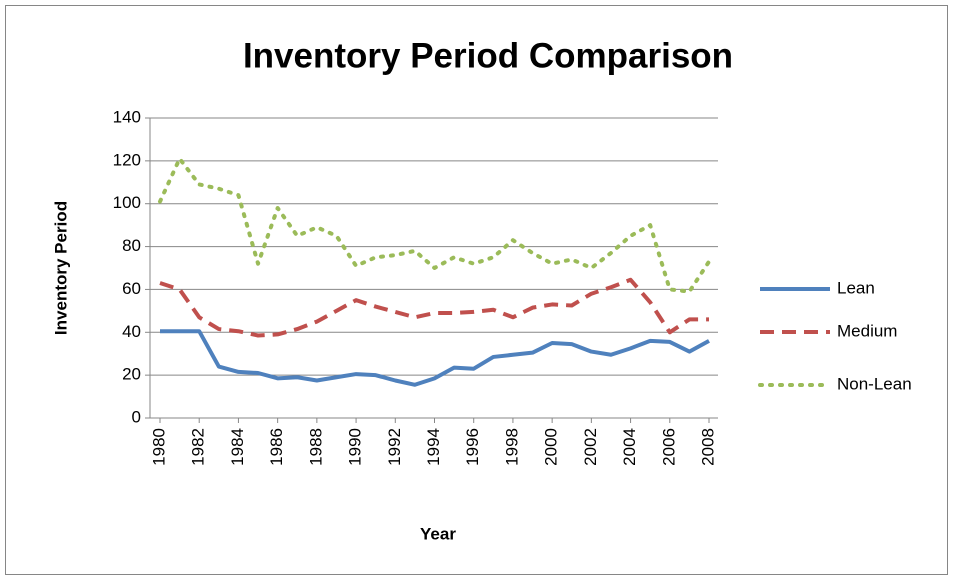 This screenshot has height=582, width=956. I want to click on y-tick-label: 140, so click(127, 116).